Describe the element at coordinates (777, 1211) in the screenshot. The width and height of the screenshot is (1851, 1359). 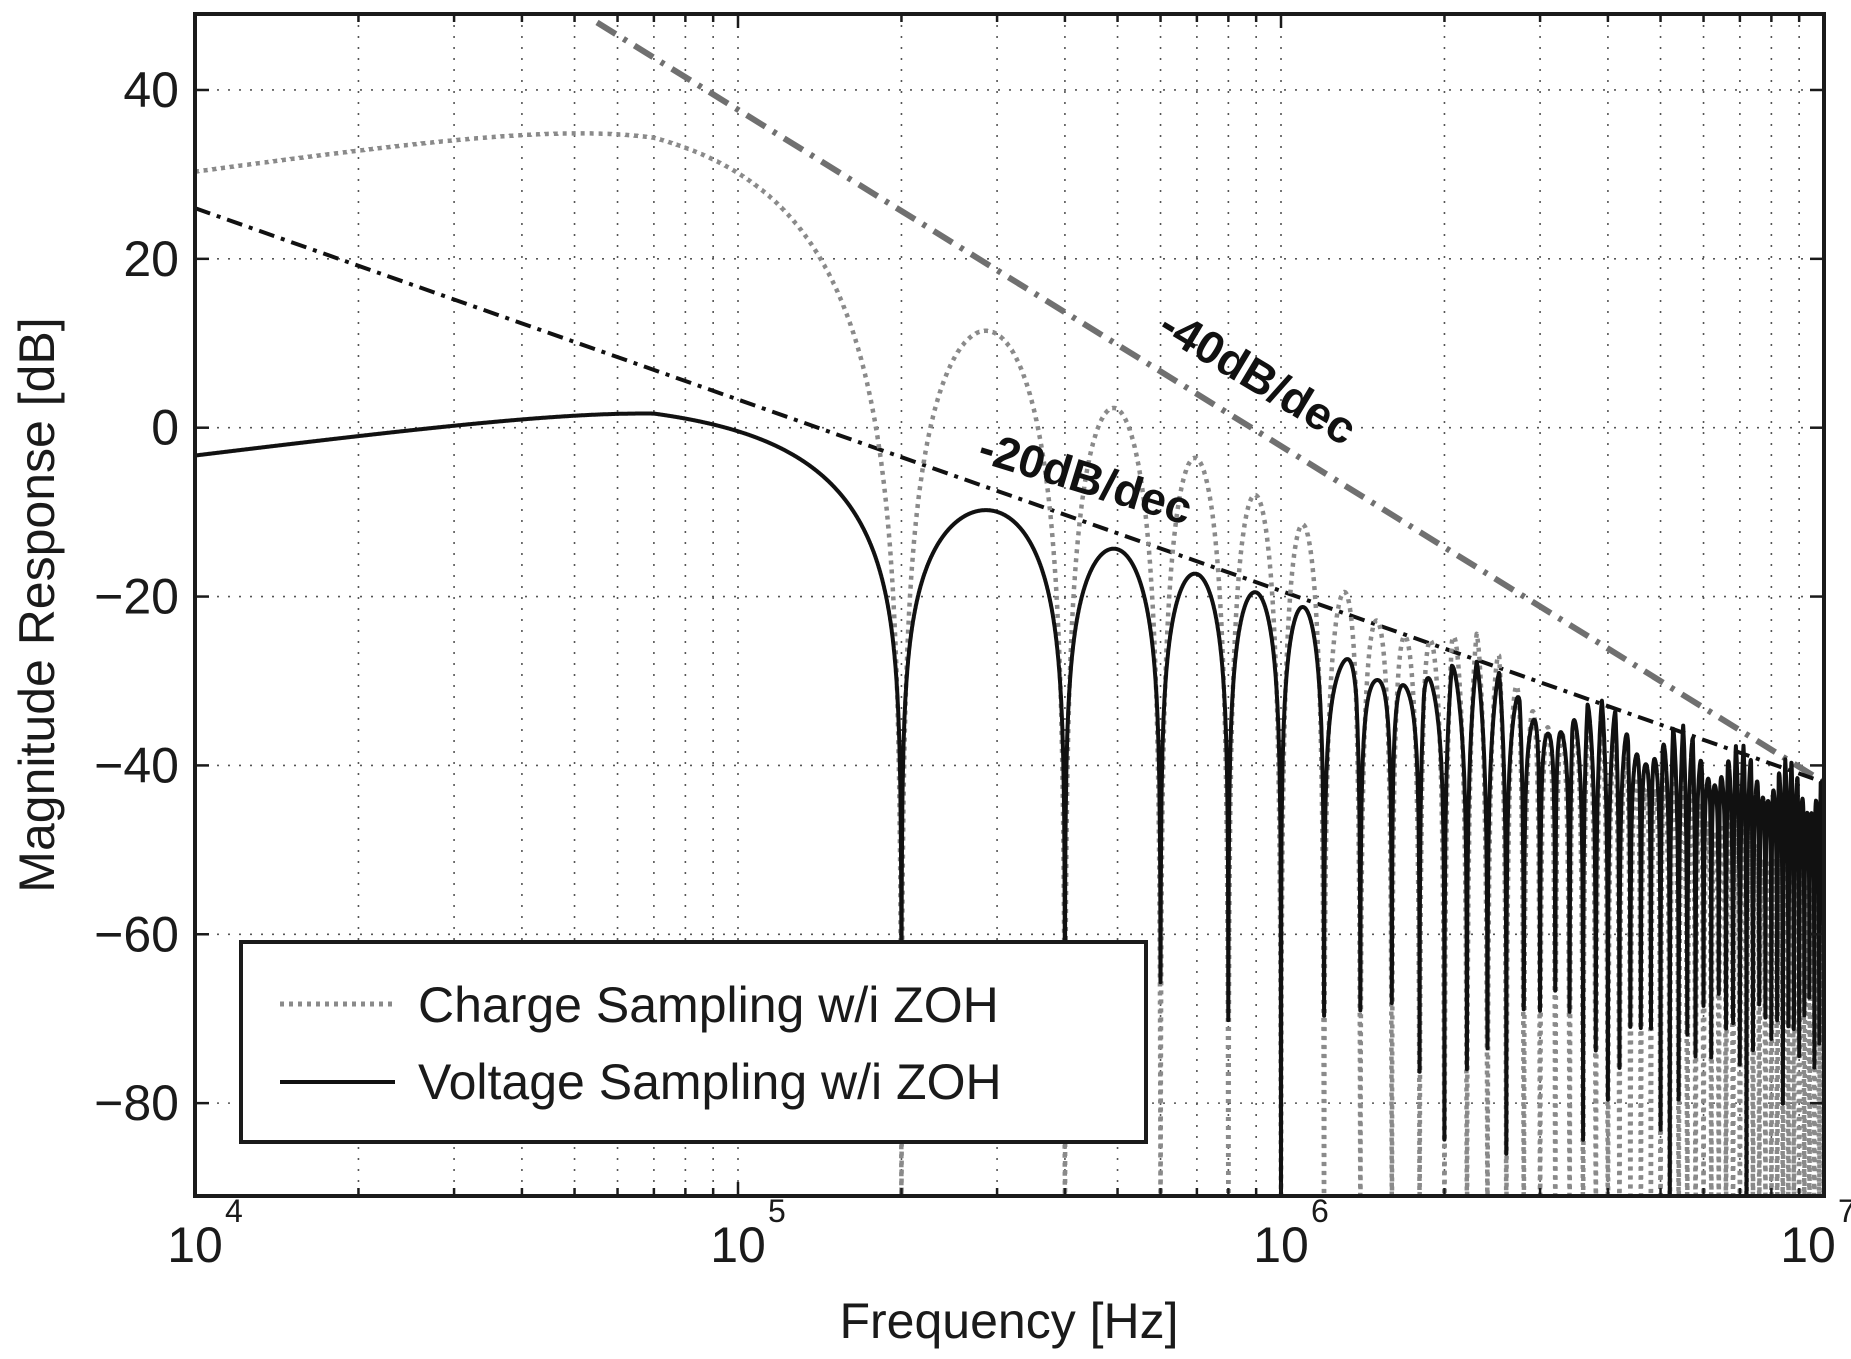
I see `x-tick-label-exponent: 5` at that location.